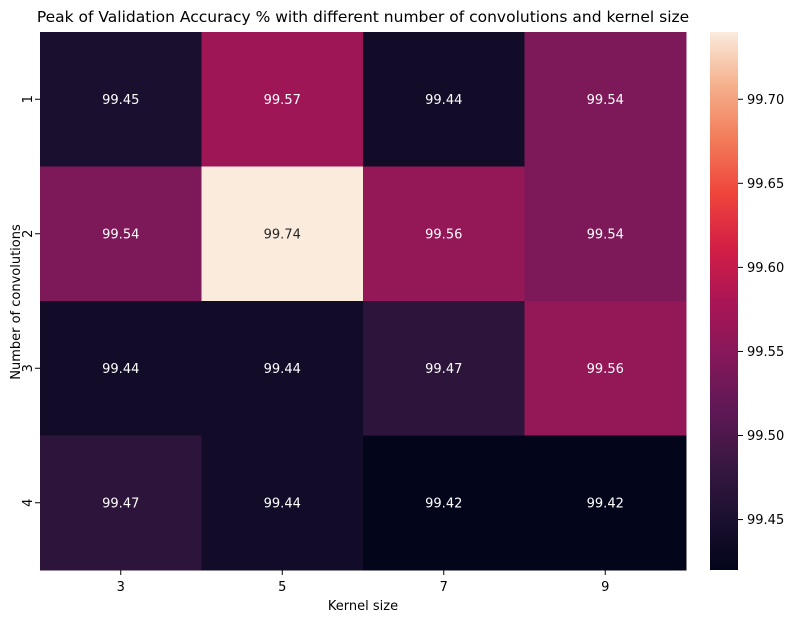  I want to click on y-tick-label: 3, so click(28, 368).